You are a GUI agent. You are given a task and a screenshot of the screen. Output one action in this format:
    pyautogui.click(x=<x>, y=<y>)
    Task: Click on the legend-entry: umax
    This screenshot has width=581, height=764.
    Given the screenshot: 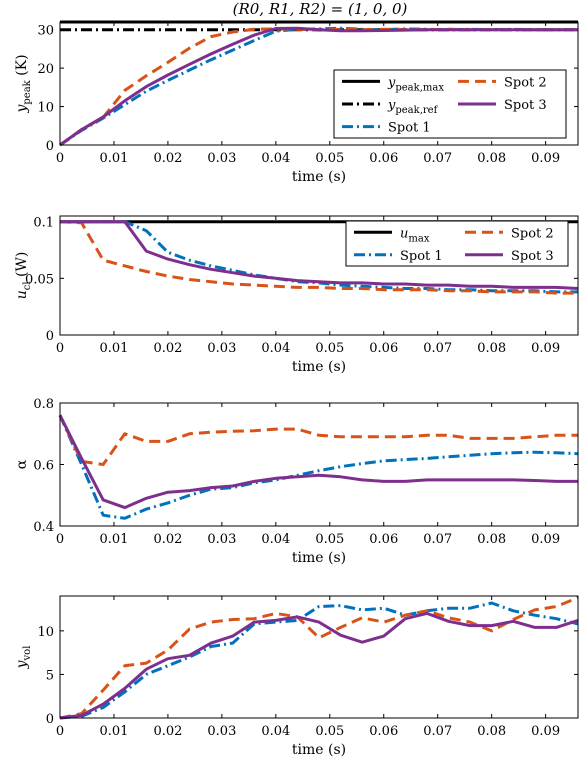 What is the action you would take?
    pyautogui.click(x=415, y=235)
    